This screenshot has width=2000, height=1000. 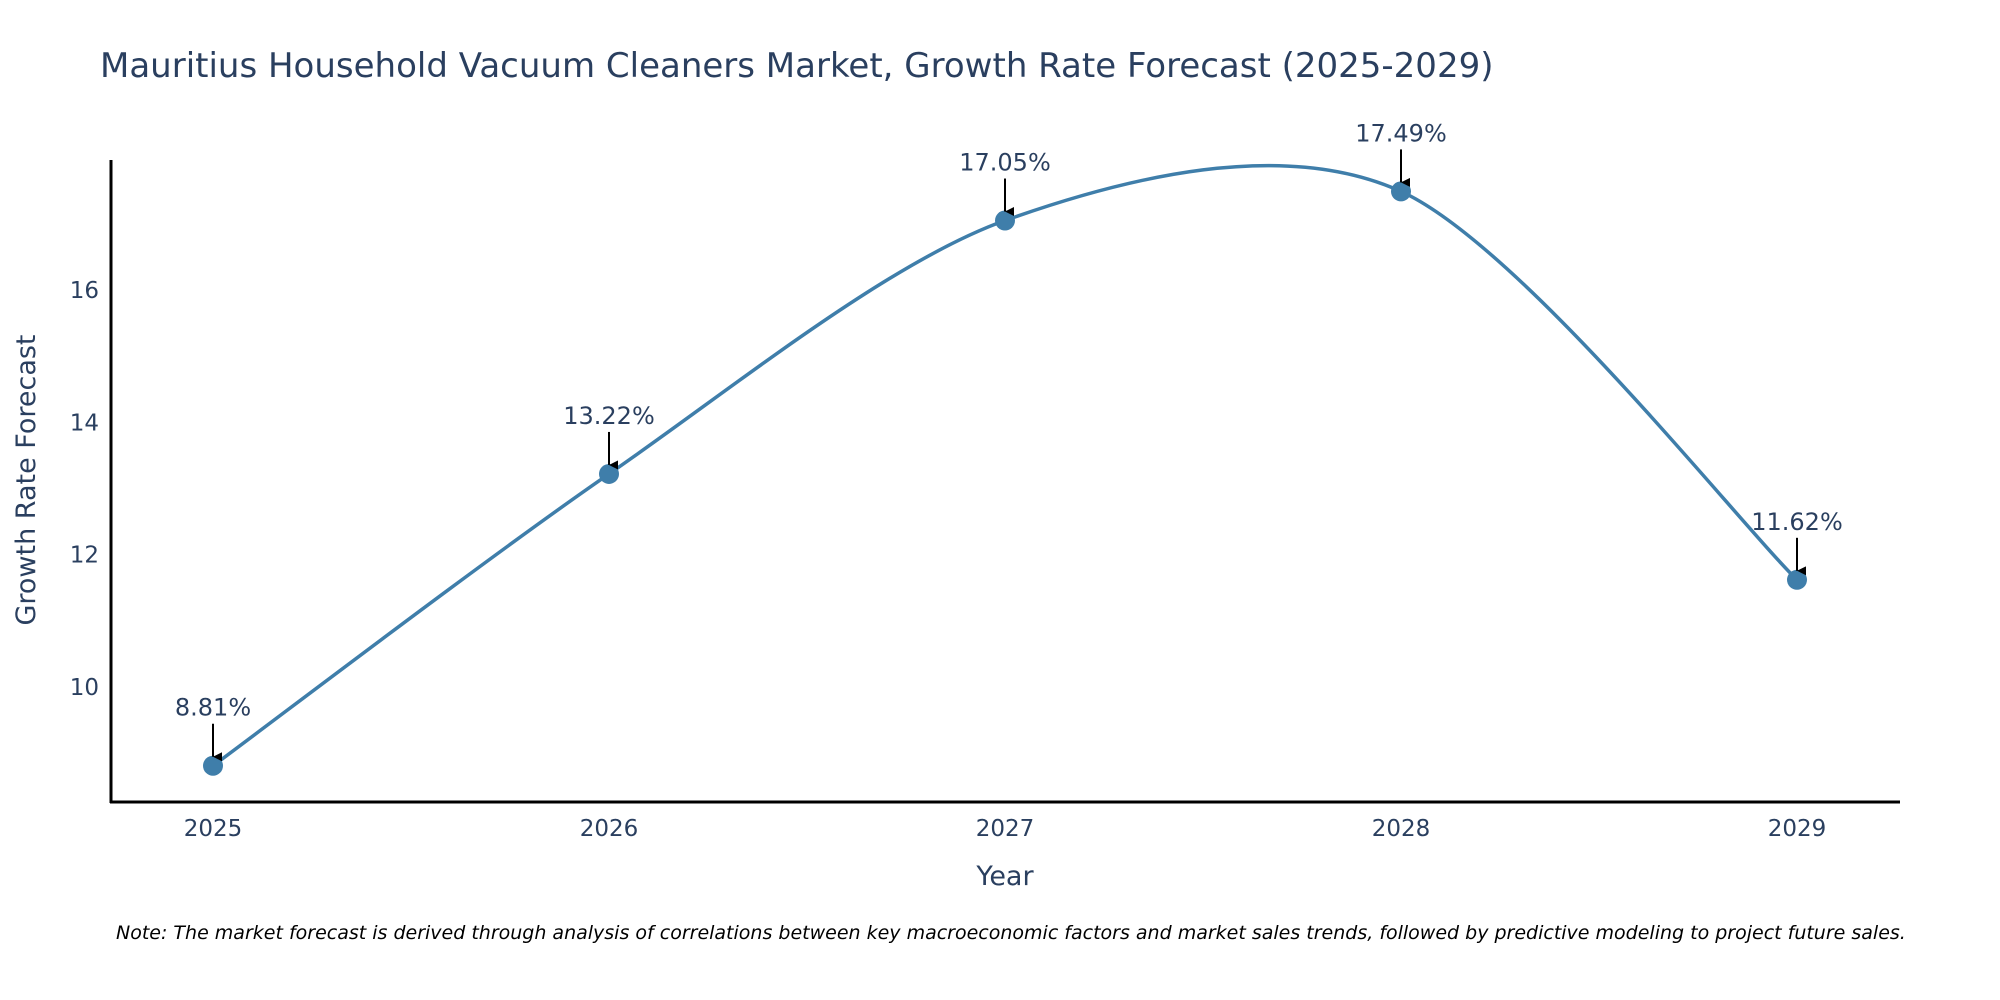 What do you see at coordinates (1797, 829) in the screenshot?
I see `x-tick-label-2029: 2029` at bounding box center [1797, 829].